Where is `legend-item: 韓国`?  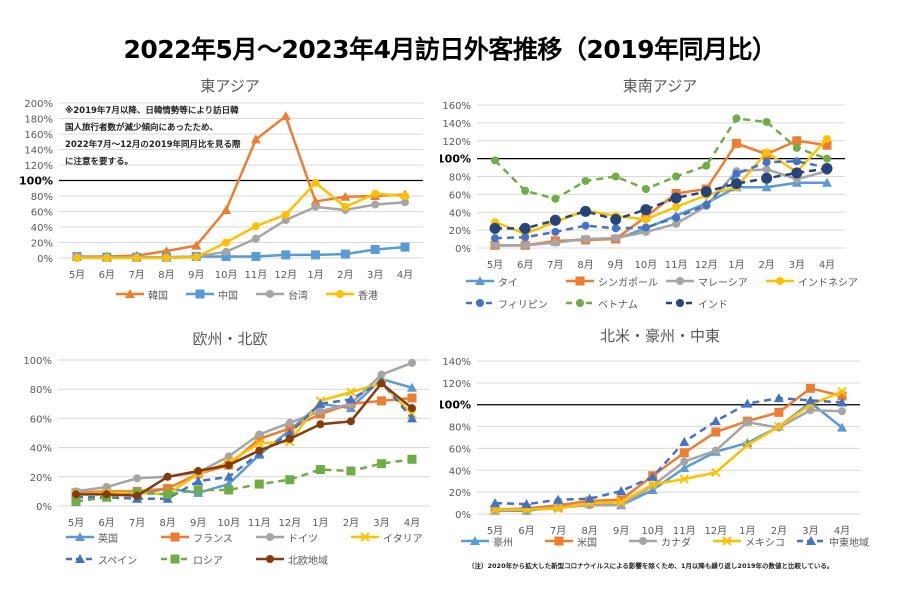 legend-item: 韓国 is located at coordinates (150, 294).